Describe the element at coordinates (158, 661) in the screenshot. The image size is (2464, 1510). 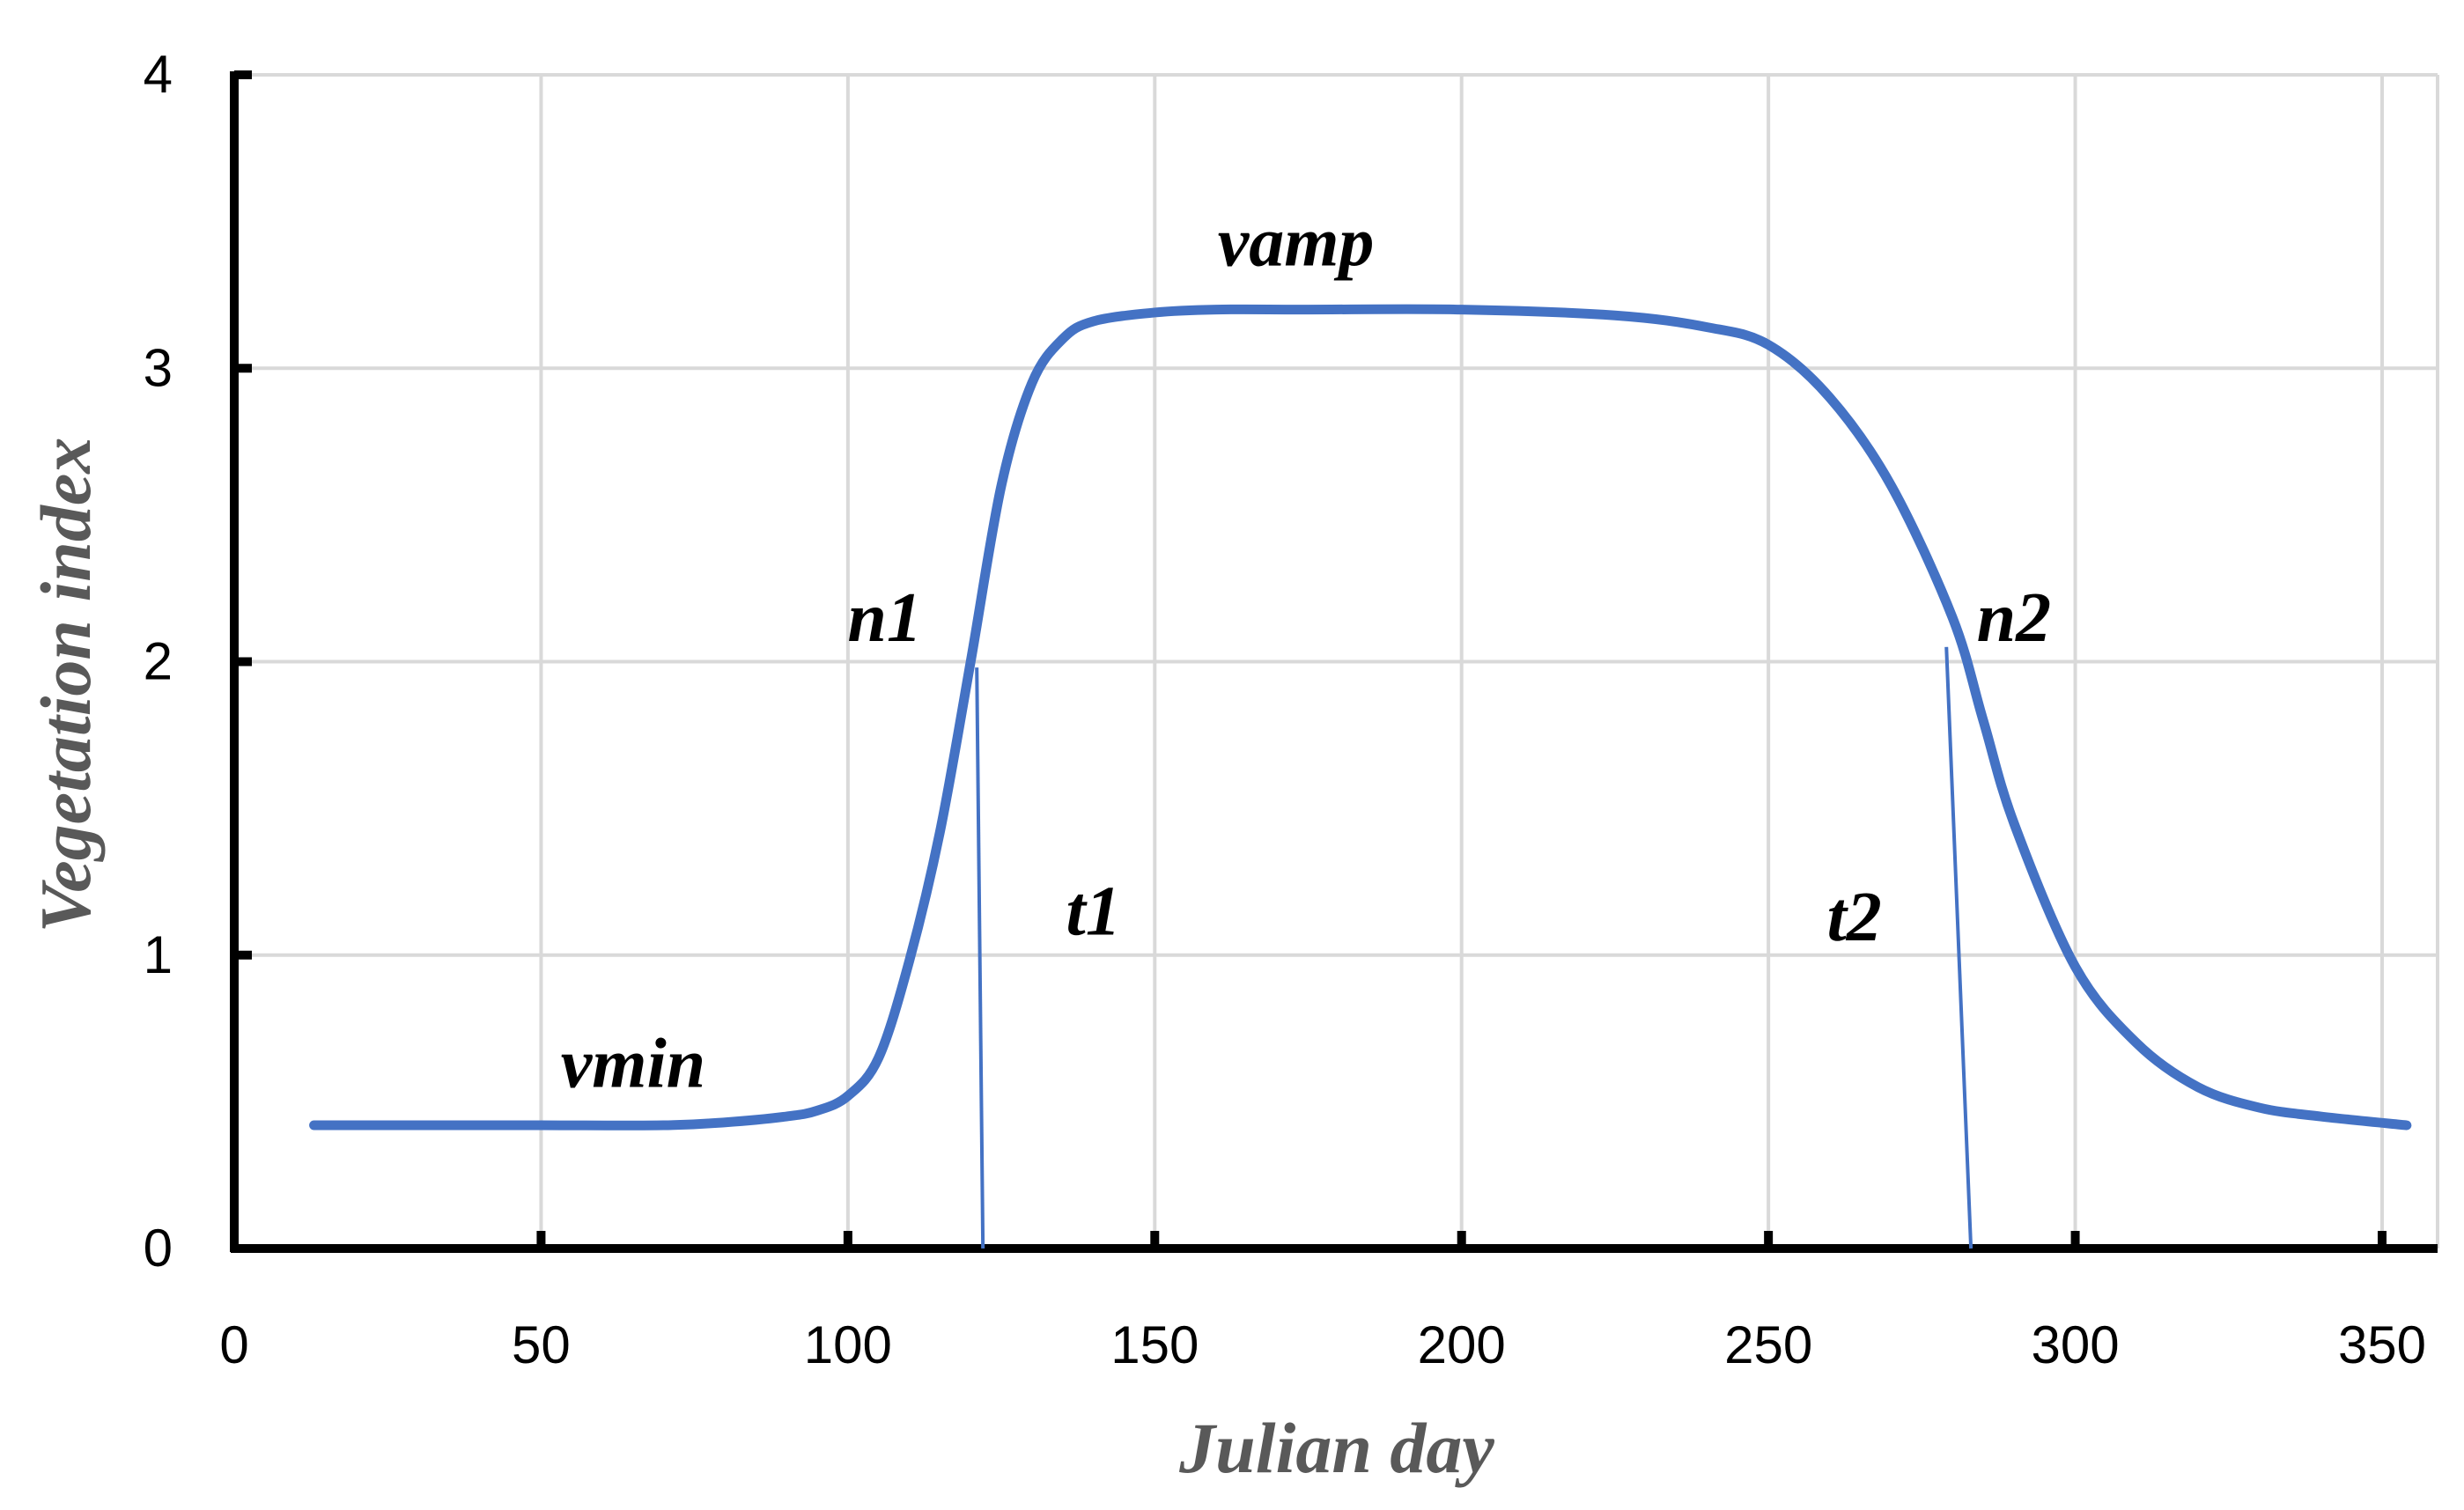
I see `y-tick-label: 2` at that location.